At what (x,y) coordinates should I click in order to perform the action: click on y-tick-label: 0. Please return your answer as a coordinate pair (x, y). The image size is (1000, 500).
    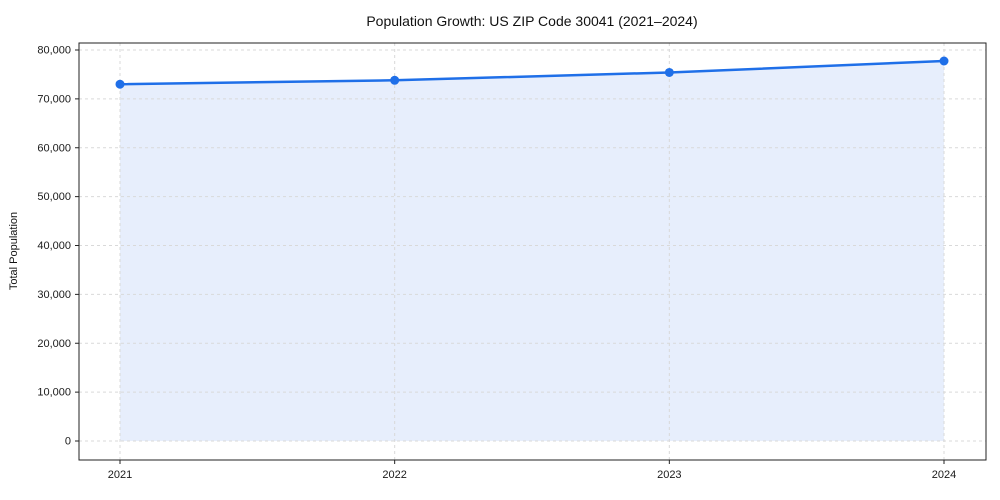
    Looking at the image, I should click on (68, 442).